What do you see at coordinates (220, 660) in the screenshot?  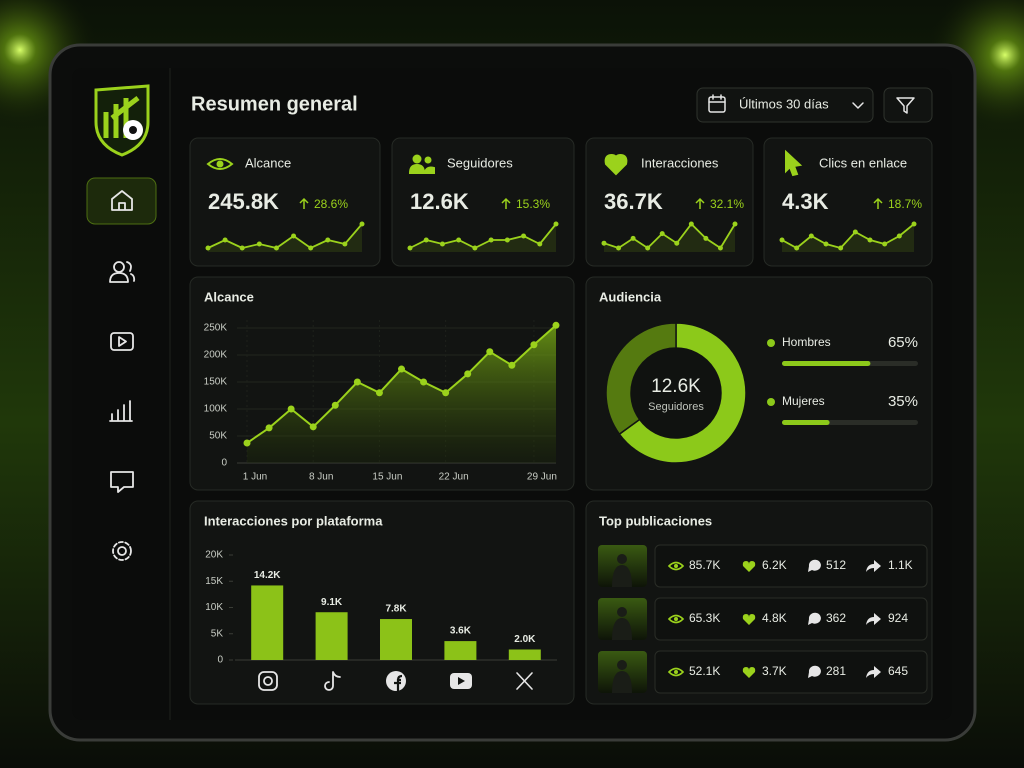 I see `y-tick-label: 0` at bounding box center [220, 660].